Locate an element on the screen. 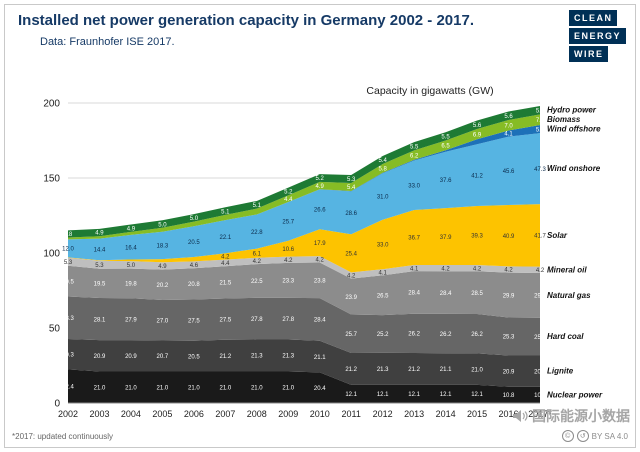 Image resolution: width=640 pixels, height=452 pixels. value-label-hard-coal: 28.3 is located at coordinates (68, 319).